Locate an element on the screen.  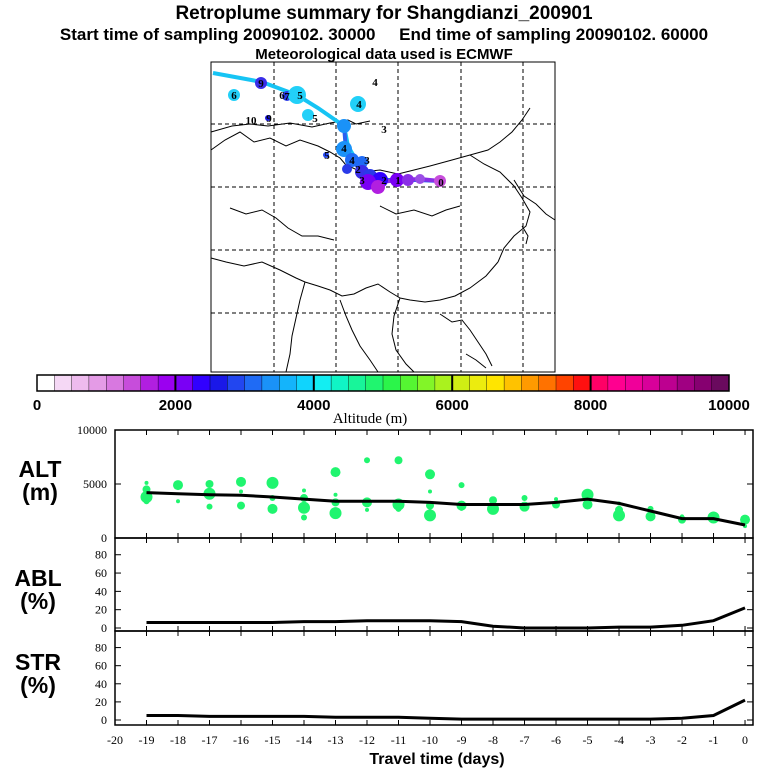
colorbar-major-ticks is located at coordinates (383, 383).